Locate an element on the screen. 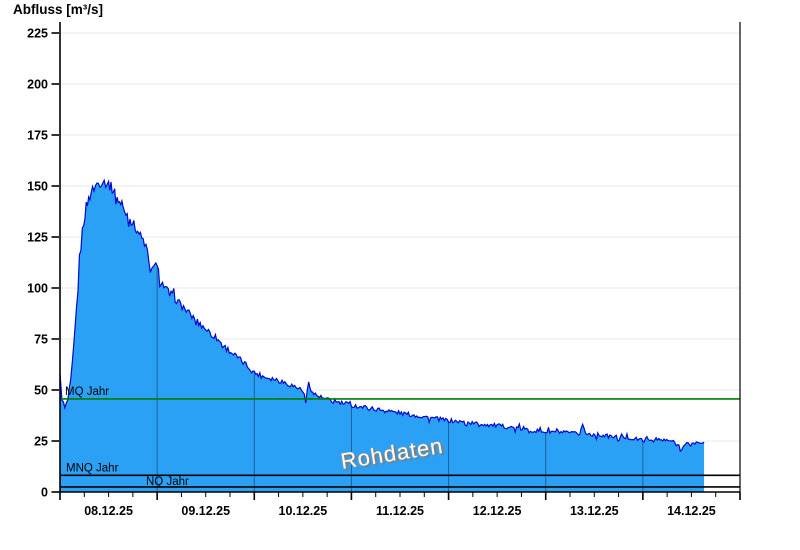 The width and height of the screenshot is (800, 550). x-tick-label: 12.12.25 is located at coordinates (497, 511).